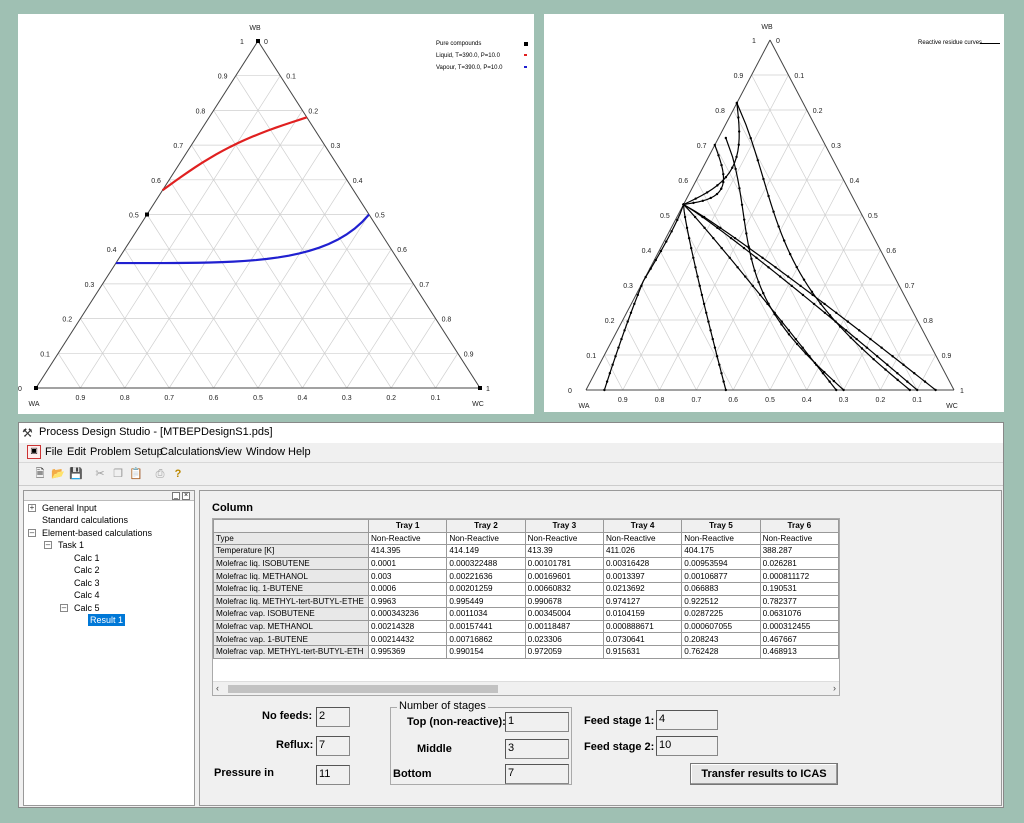  I want to click on table-cell: 0.995369, so click(407, 651).